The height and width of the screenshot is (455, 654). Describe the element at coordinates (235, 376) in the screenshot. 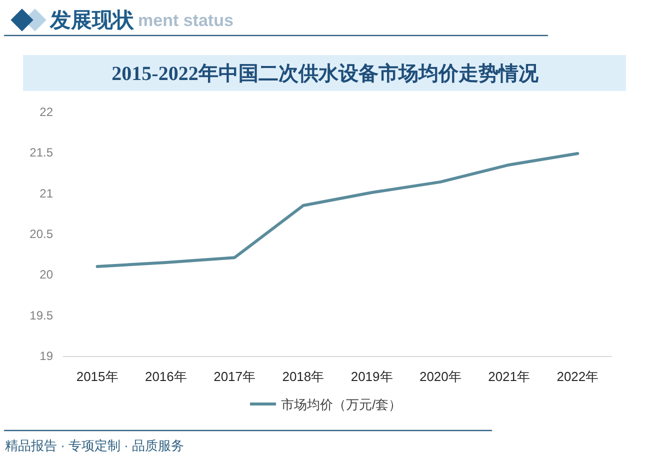

I see `x-tick-label: 2017年` at that location.